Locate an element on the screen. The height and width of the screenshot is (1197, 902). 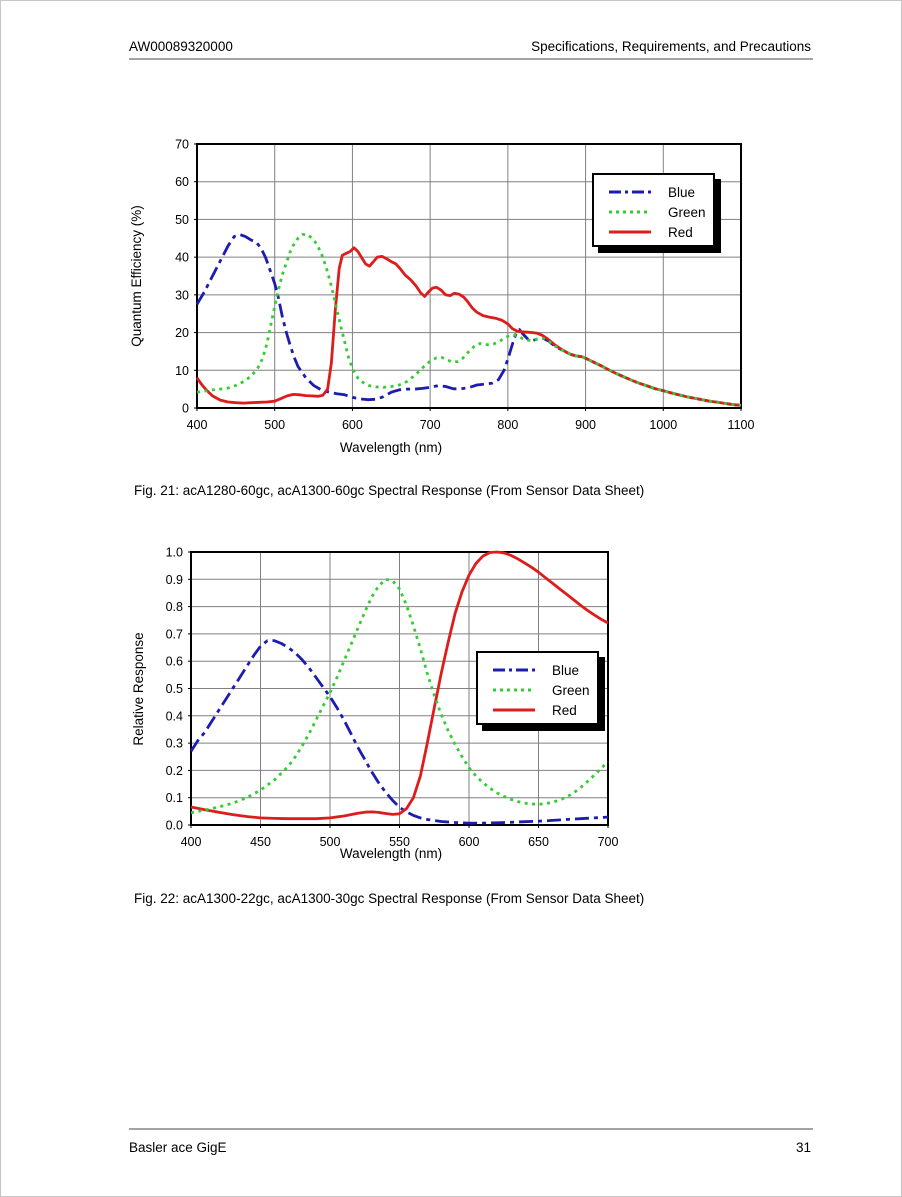
y-axis-title: Quantum Efficiency (%) is located at coordinates (136, 276).